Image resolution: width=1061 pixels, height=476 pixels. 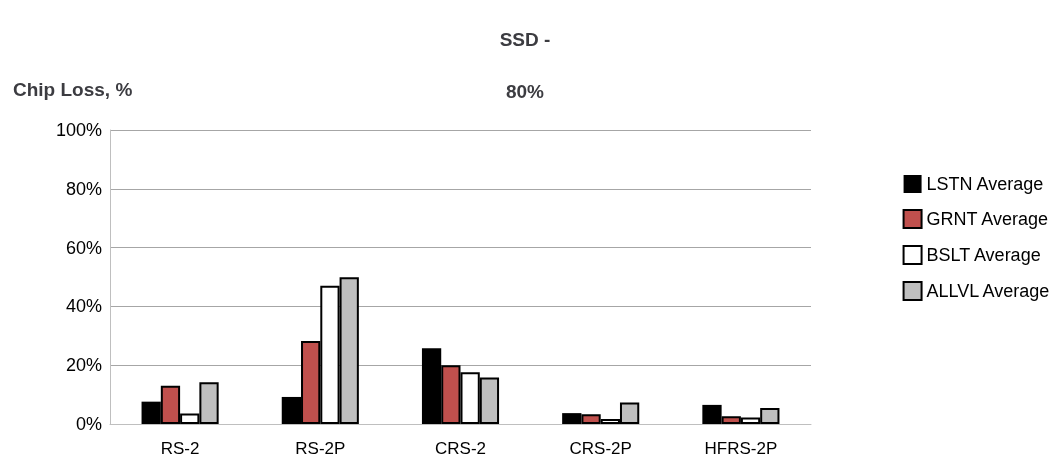 I want to click on legend-label: BSLT Average, so click(x=983, y=255).